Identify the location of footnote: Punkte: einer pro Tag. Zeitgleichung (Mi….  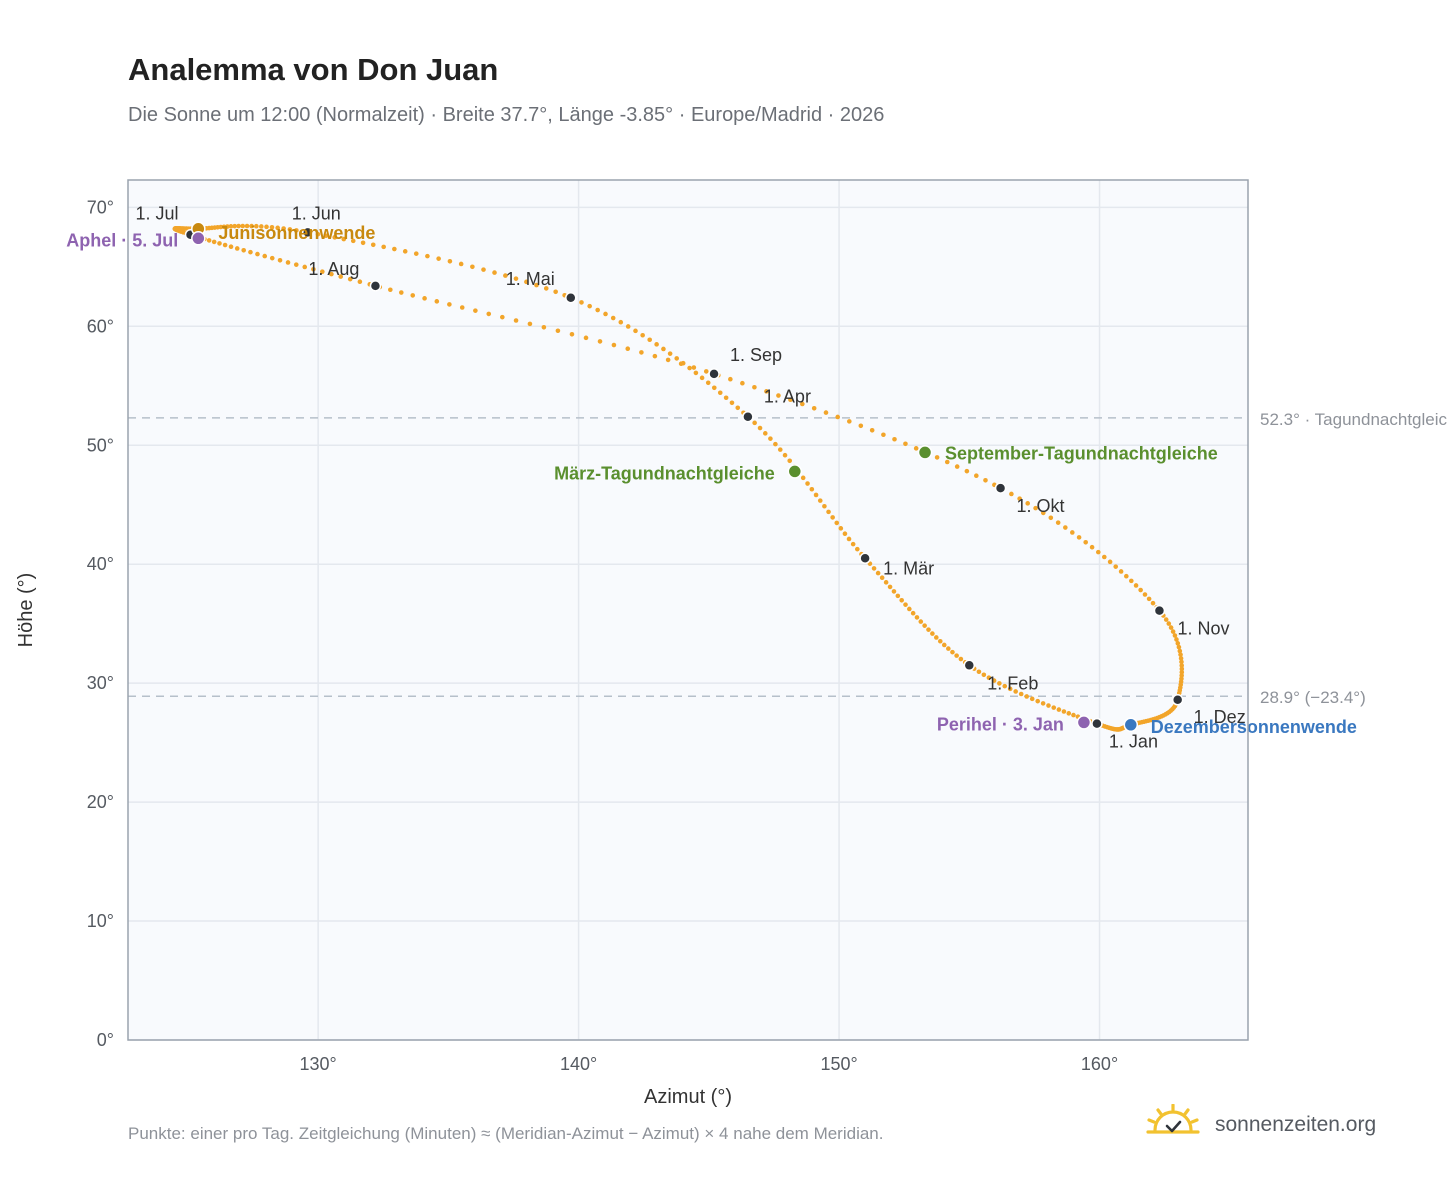
(506, 1133).